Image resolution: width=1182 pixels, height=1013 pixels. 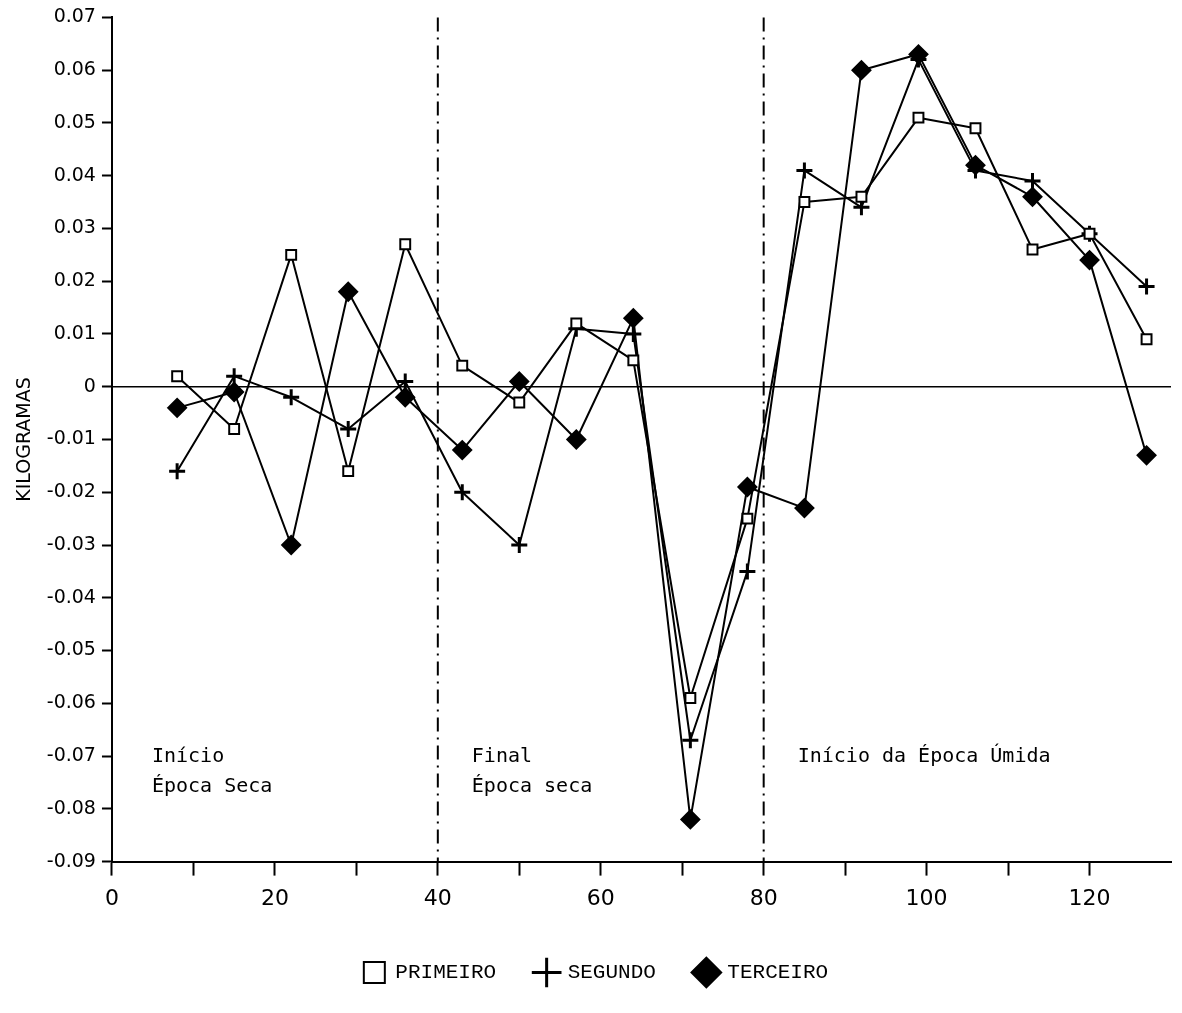 What do you see at coordinates (532, 769) in the screenshot?
I see `annotation: Final Época seca` at bounding box center [532, 769].